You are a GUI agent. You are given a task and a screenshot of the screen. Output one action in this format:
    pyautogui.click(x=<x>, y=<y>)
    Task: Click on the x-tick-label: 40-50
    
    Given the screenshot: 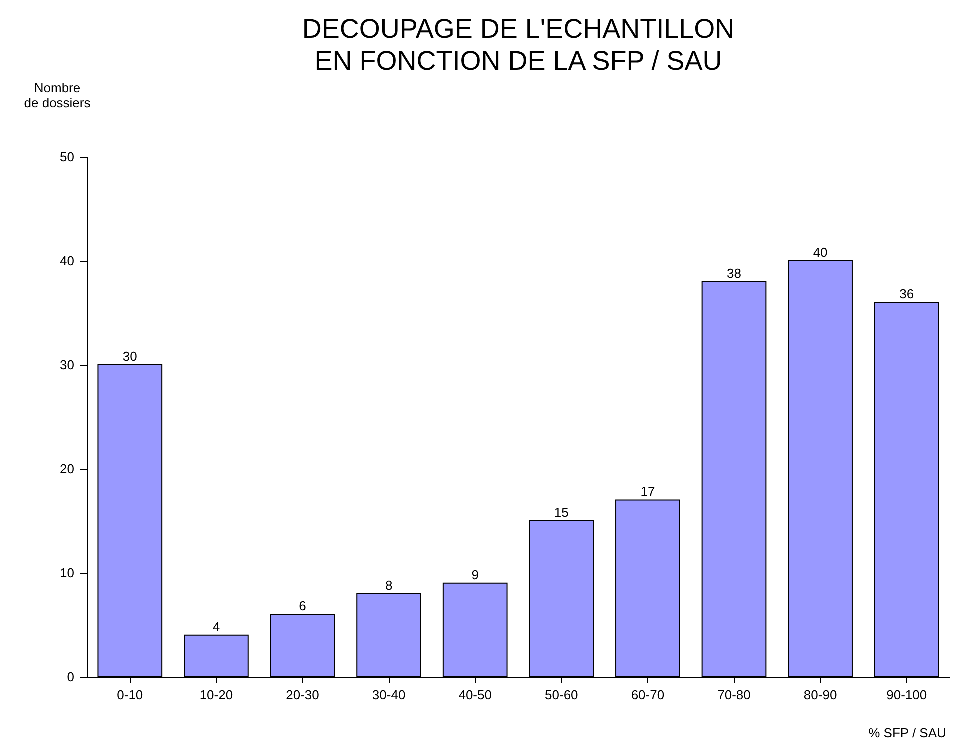 What is the action you would take?
    pyautogui.click(x=475, y=695)
    